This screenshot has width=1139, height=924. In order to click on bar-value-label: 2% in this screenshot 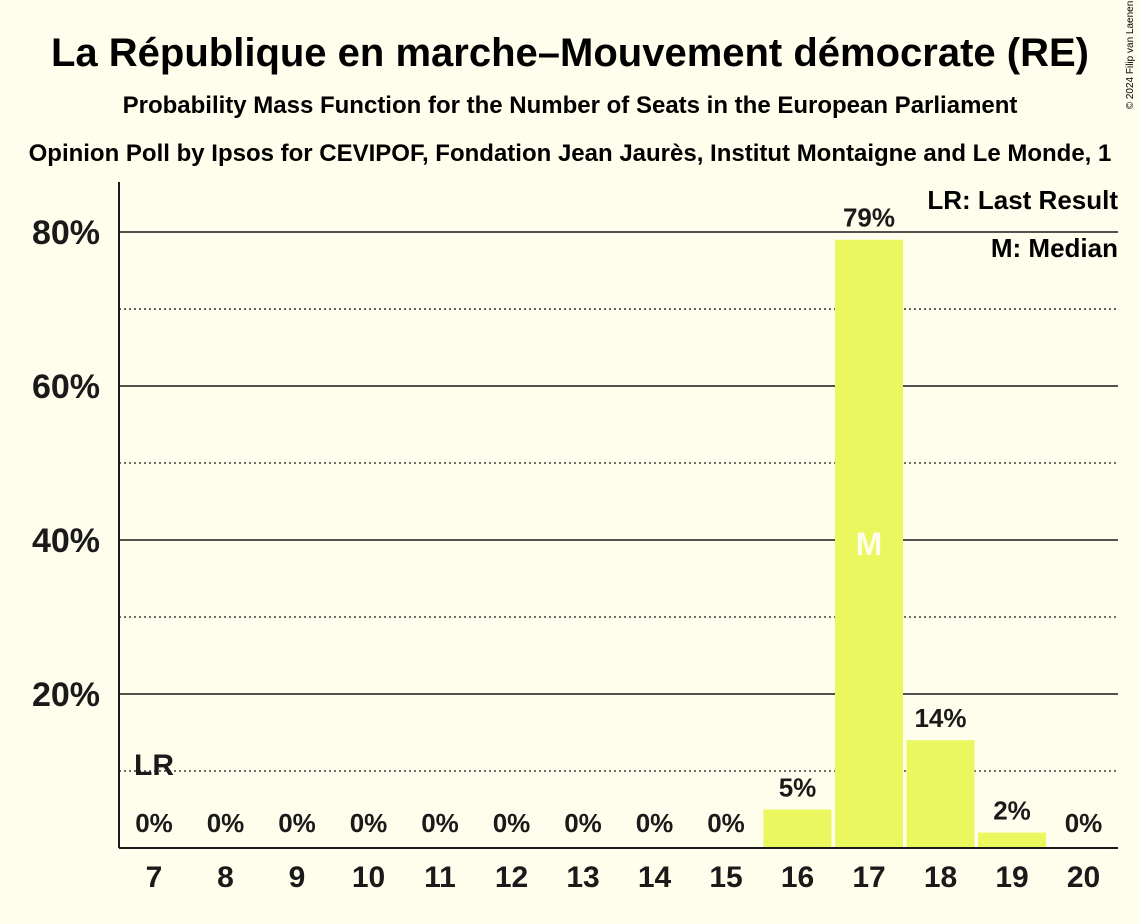, I will do `click(1012, 811)`.